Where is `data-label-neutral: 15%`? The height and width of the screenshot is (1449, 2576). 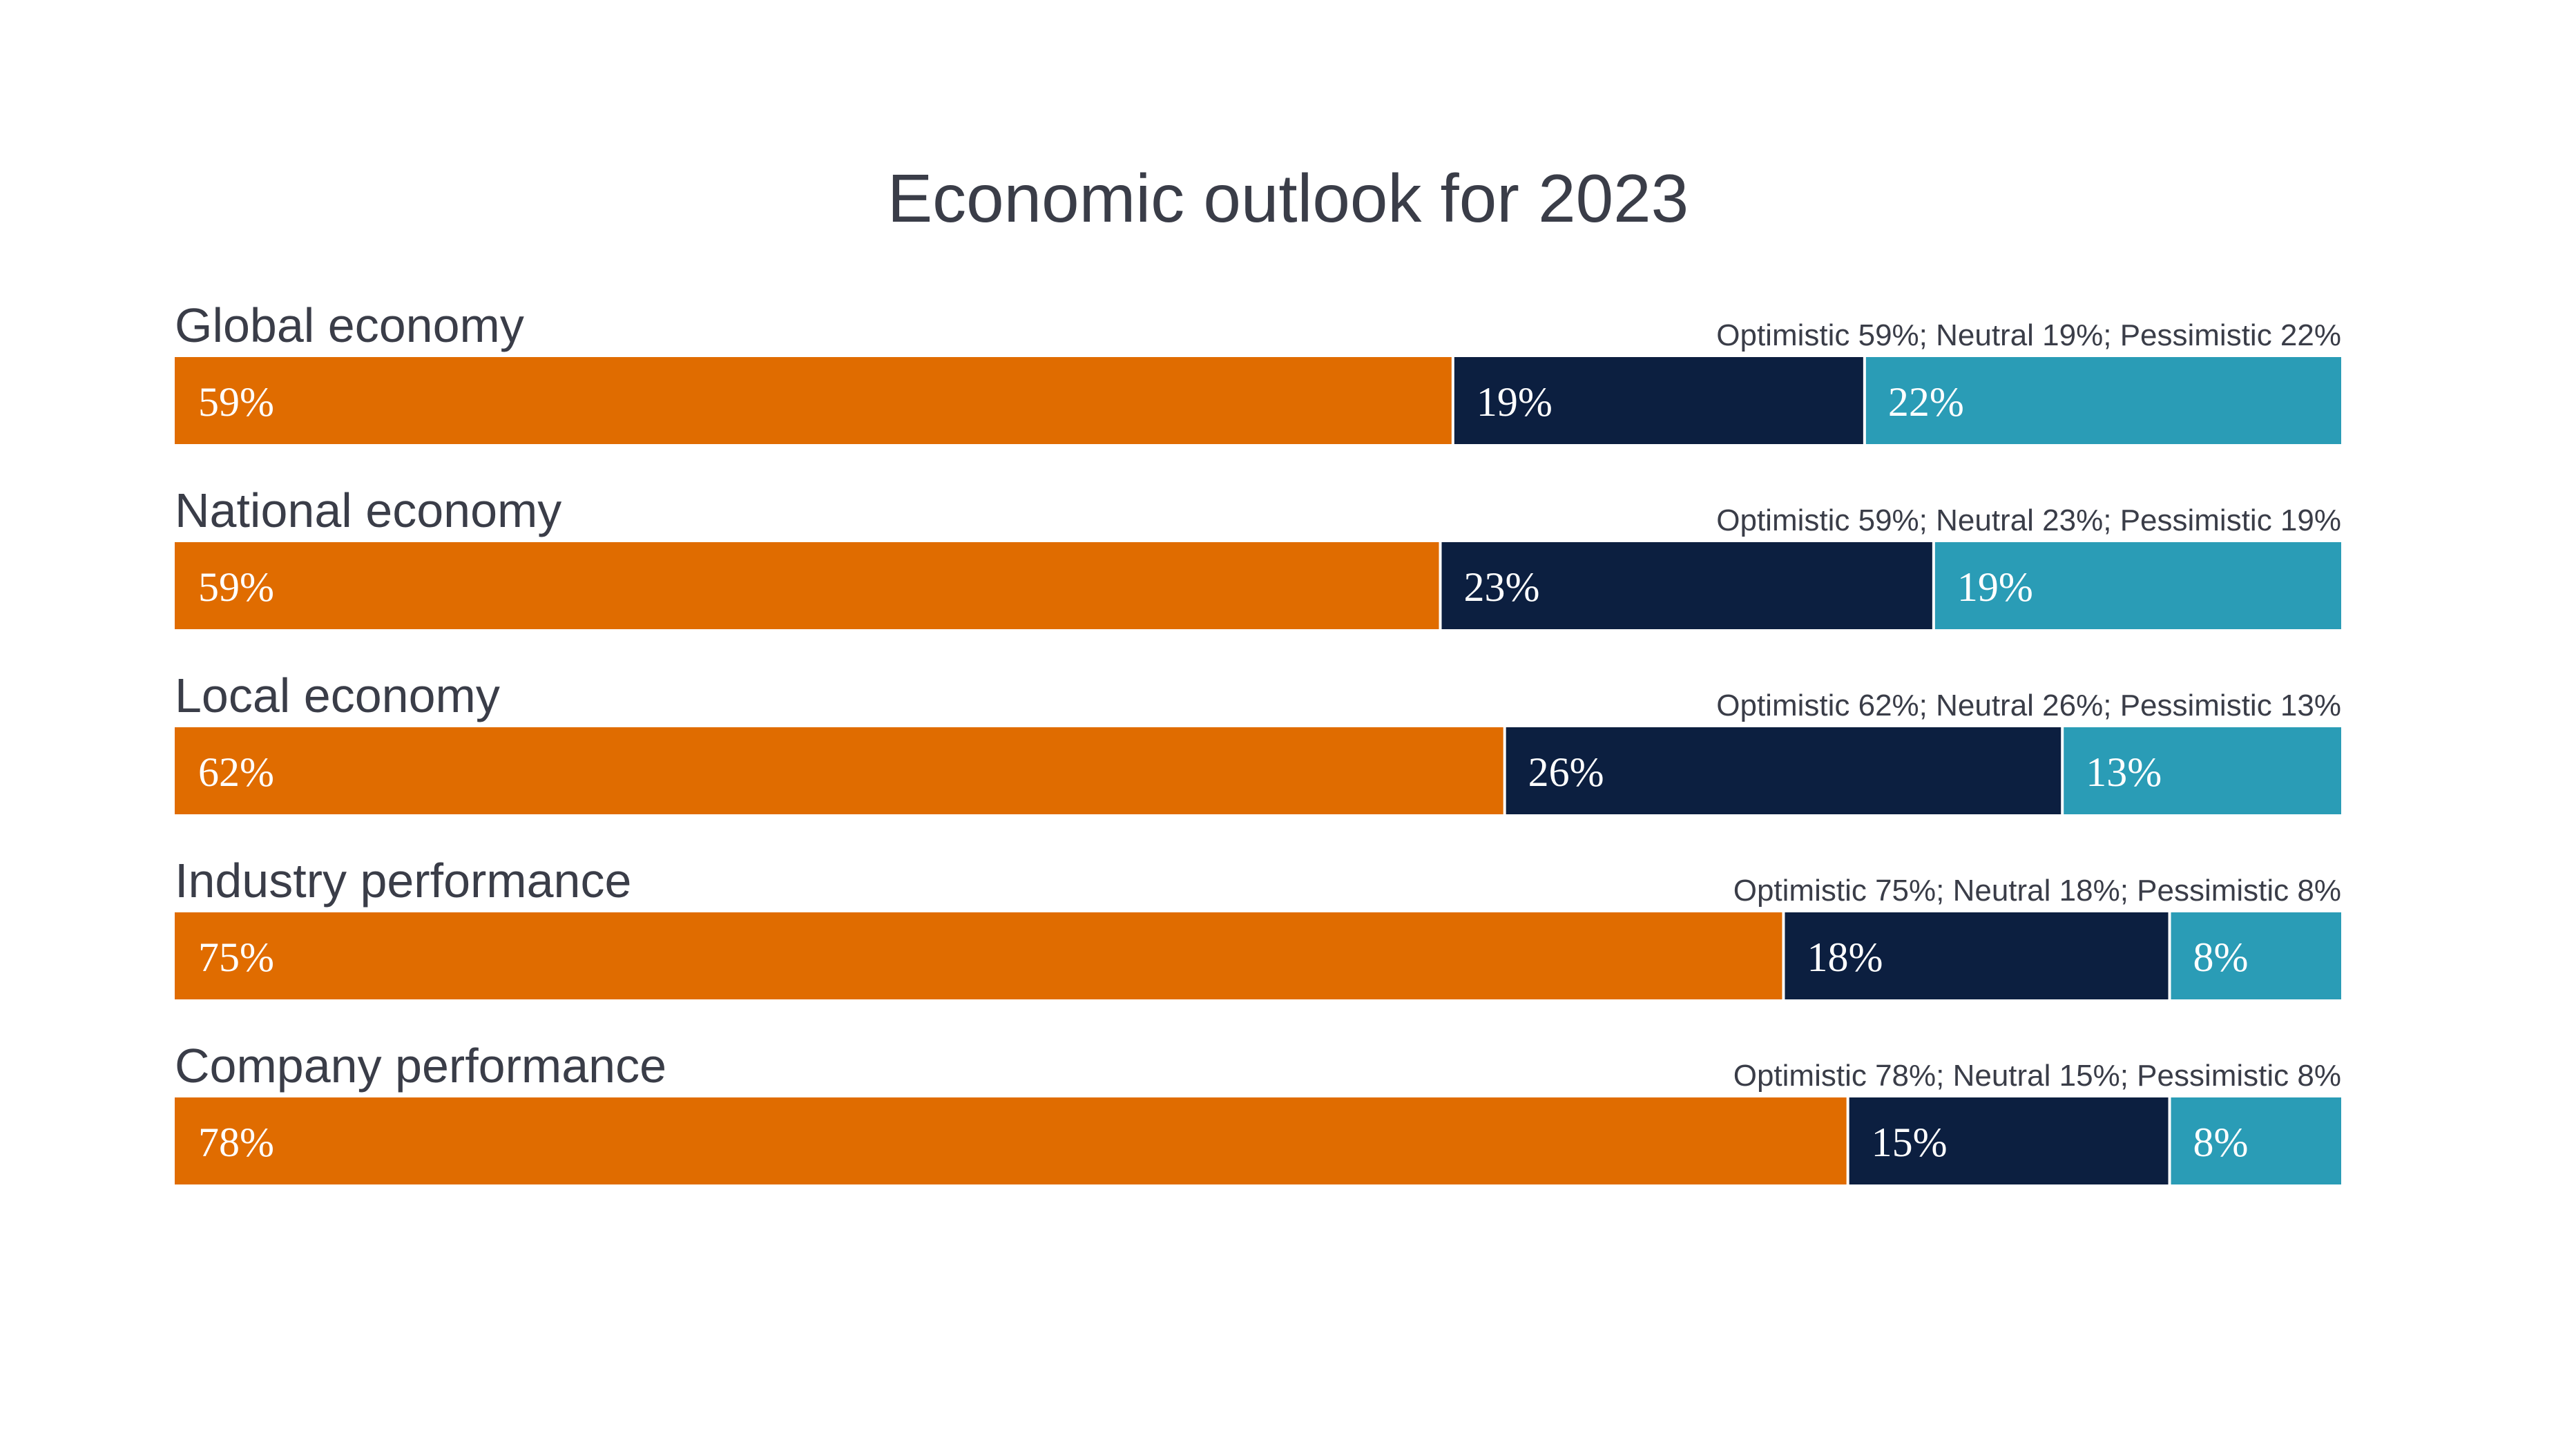 data-label-neutral: 15% is located at coordinates (1910, 1142).